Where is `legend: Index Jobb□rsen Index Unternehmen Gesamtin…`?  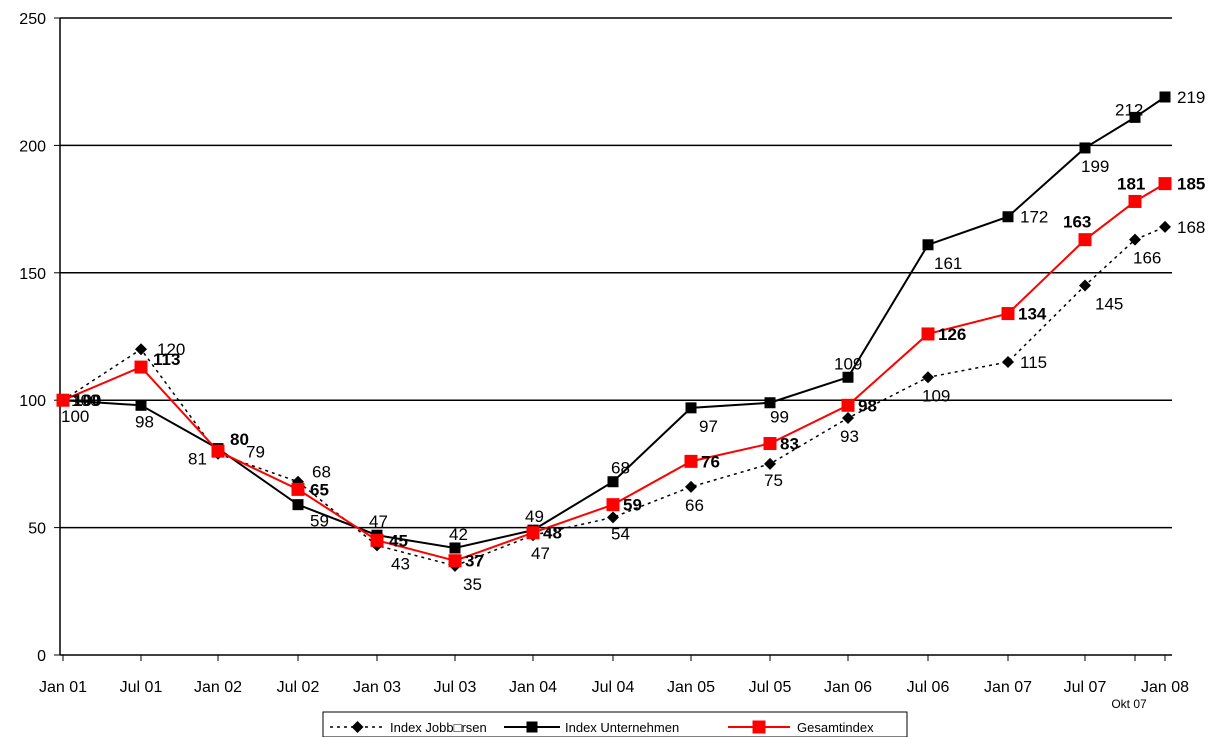 legend: Index Jobb□rsen Index Unternehmen Gesamtin… is located at coordinates (615, 724).